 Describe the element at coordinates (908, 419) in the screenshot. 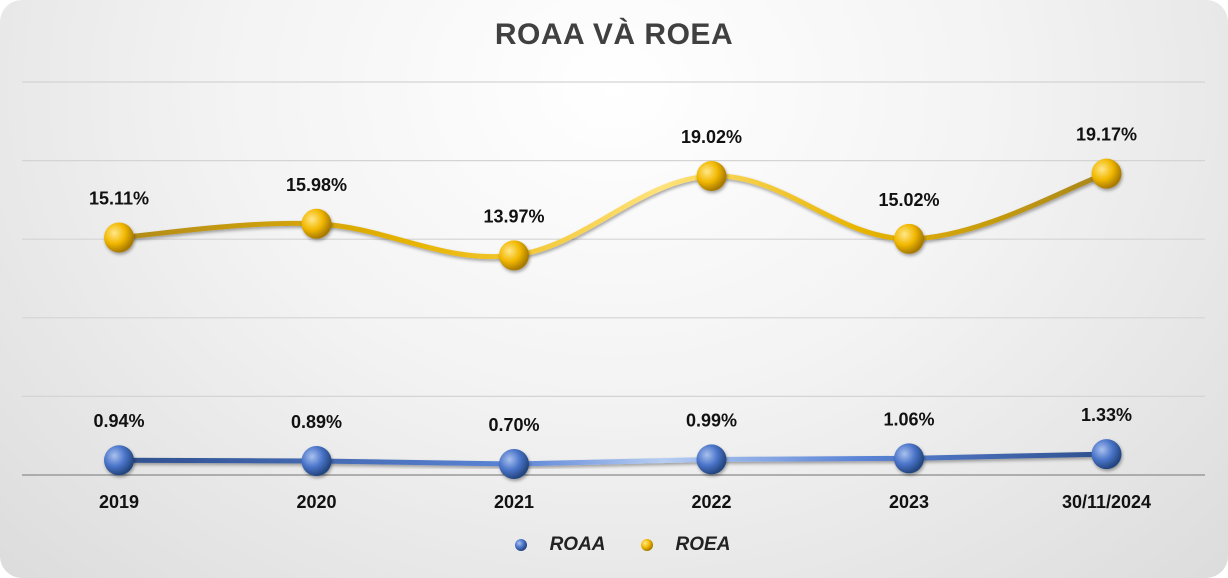

I see `data-label-roaa-4: 1.06%` at that location.